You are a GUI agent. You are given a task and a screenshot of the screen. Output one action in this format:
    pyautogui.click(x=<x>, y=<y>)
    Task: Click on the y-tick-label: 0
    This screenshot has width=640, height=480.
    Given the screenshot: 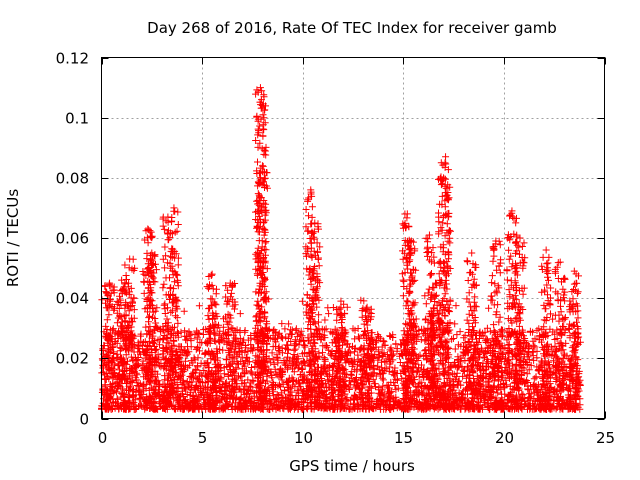 What is the action you would take?
    pyautogui.click(x=84, y=420)
    